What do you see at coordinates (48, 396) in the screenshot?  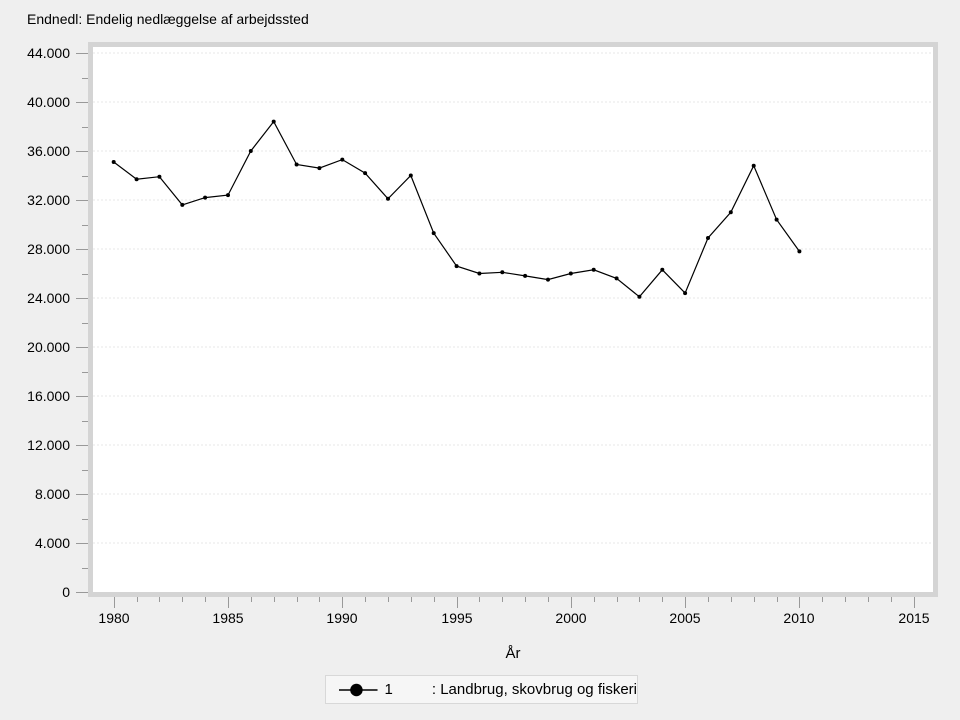 I see `y-tick-label: 16.000` at bounding box center [48, 396].